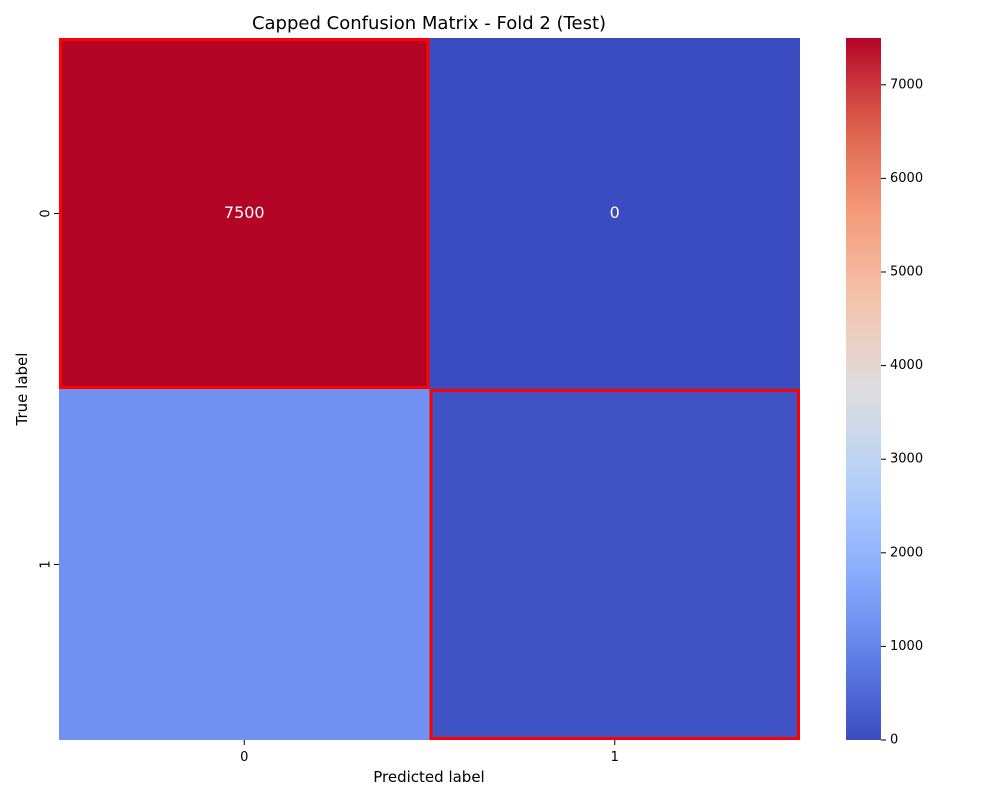  What do you see at coordinates (49, 389) in the screenshot?
I see `y-axis-ticks: 01` at bounding box center [49, 389].